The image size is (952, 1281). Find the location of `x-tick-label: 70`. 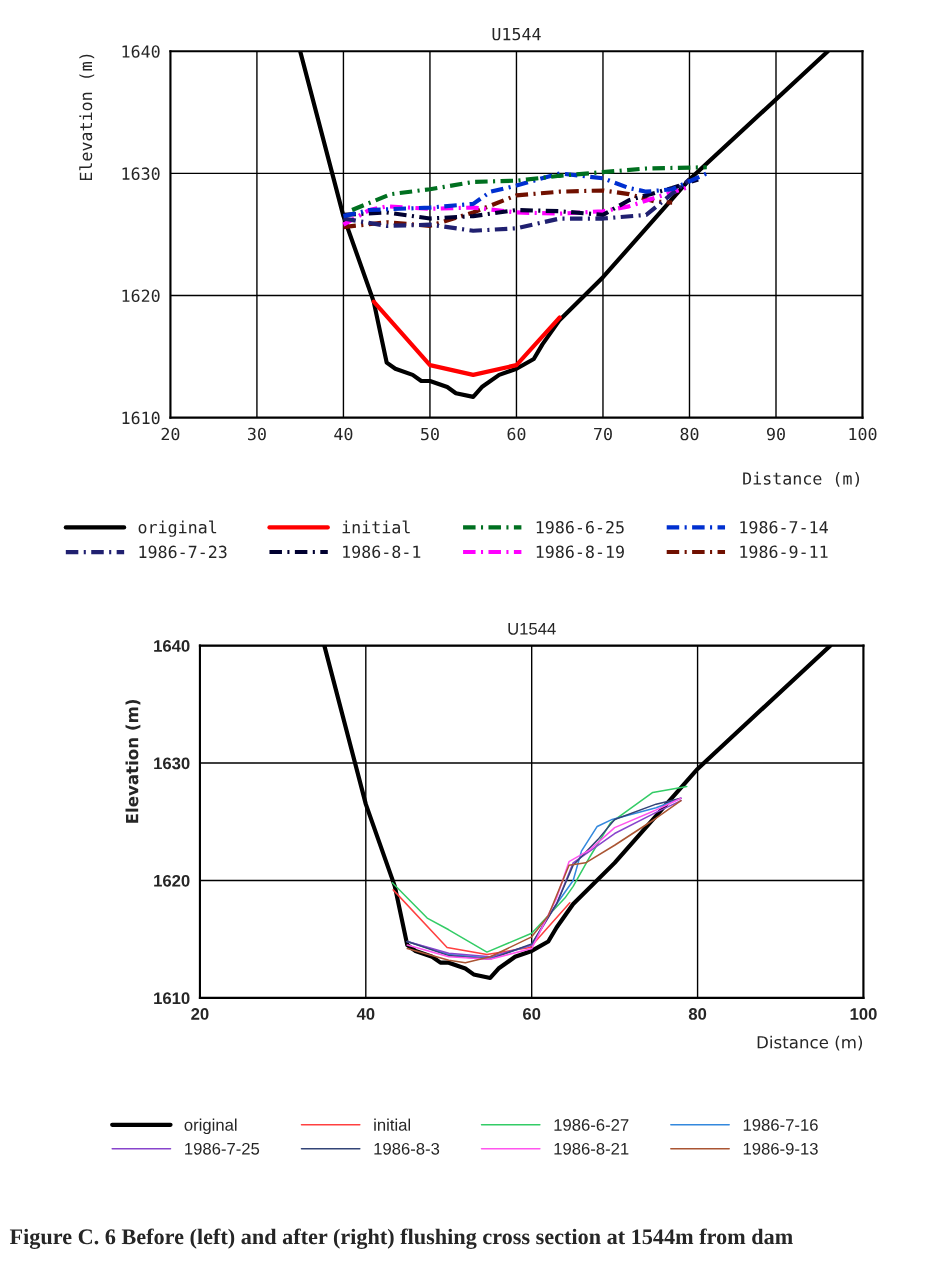

x-tick-label: 70 is located at coordinates (603, 434).